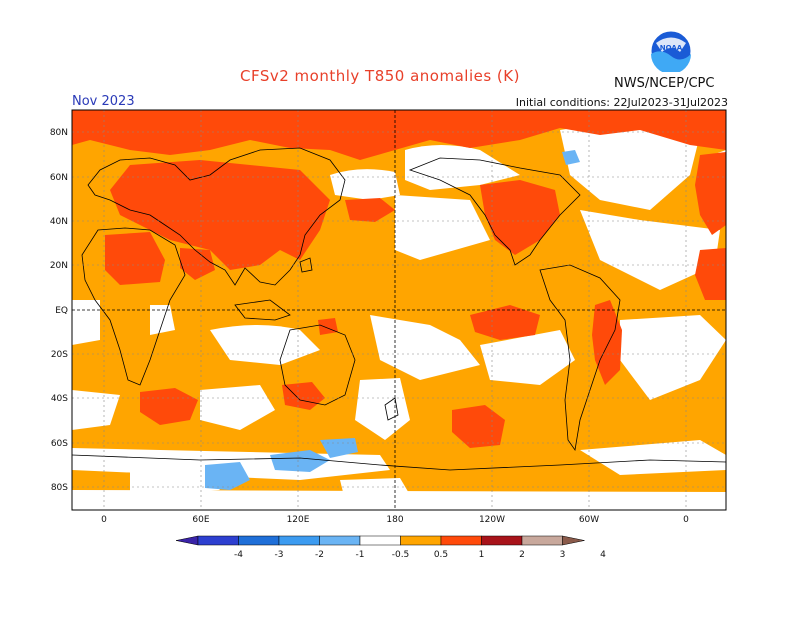  Describe the element at coordinates (563, 555) in the screenshot. I see `colorbar-label: 3` at that location.